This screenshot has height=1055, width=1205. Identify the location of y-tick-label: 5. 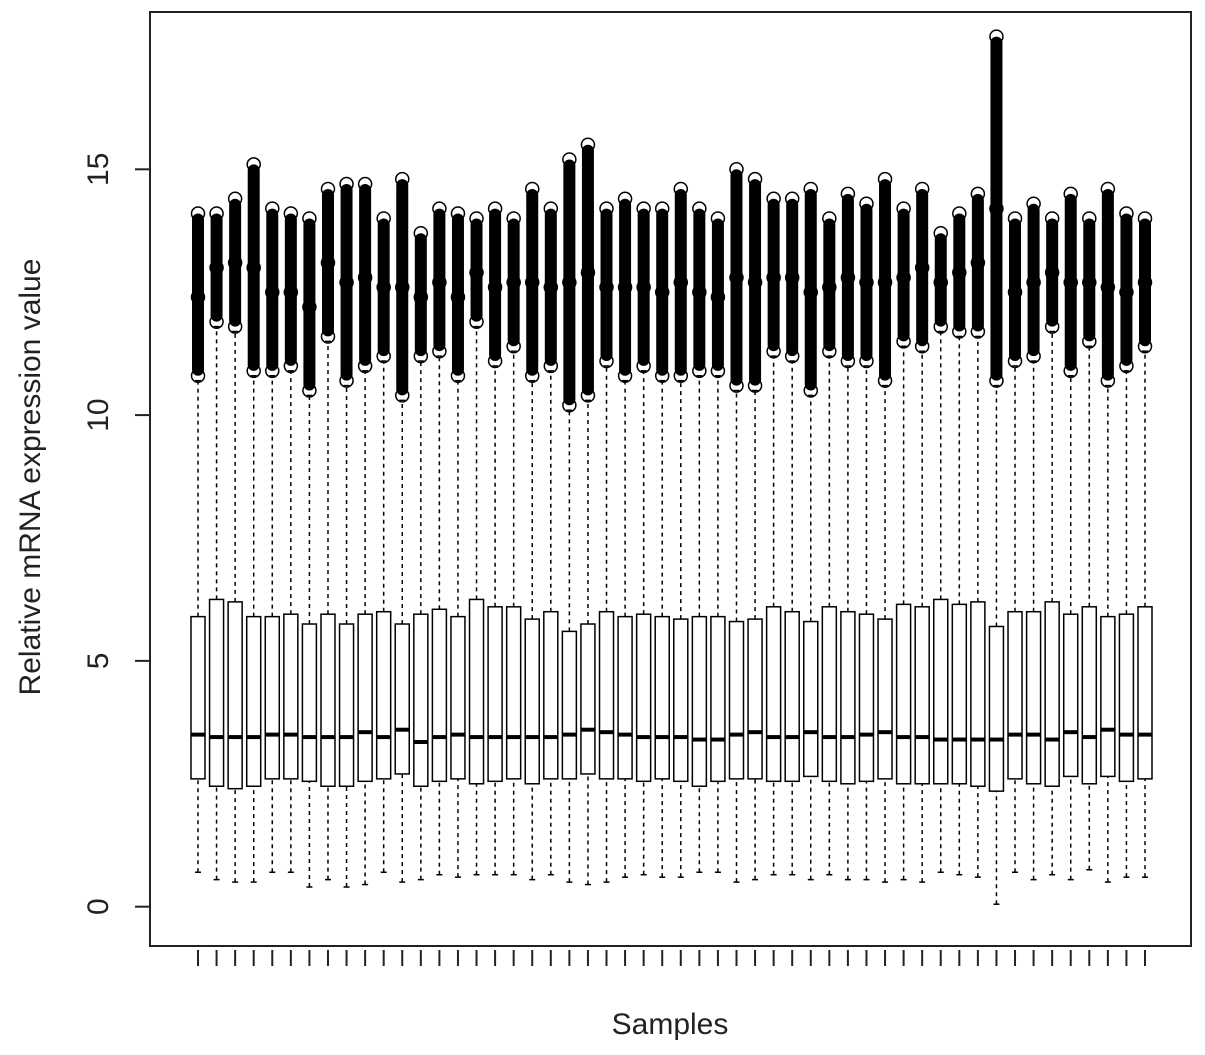
(98, 661).